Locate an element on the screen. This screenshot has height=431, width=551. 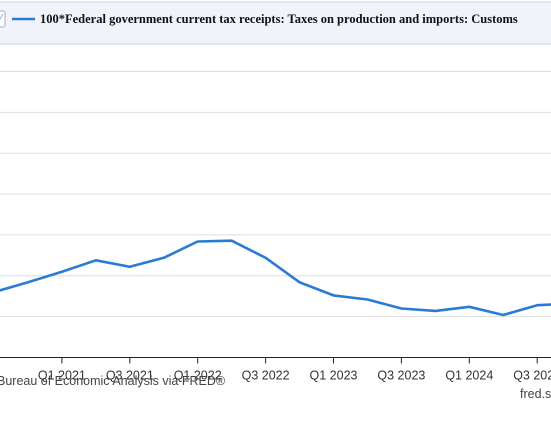
brand-link: fred.s is located at coordinates (535, 394).